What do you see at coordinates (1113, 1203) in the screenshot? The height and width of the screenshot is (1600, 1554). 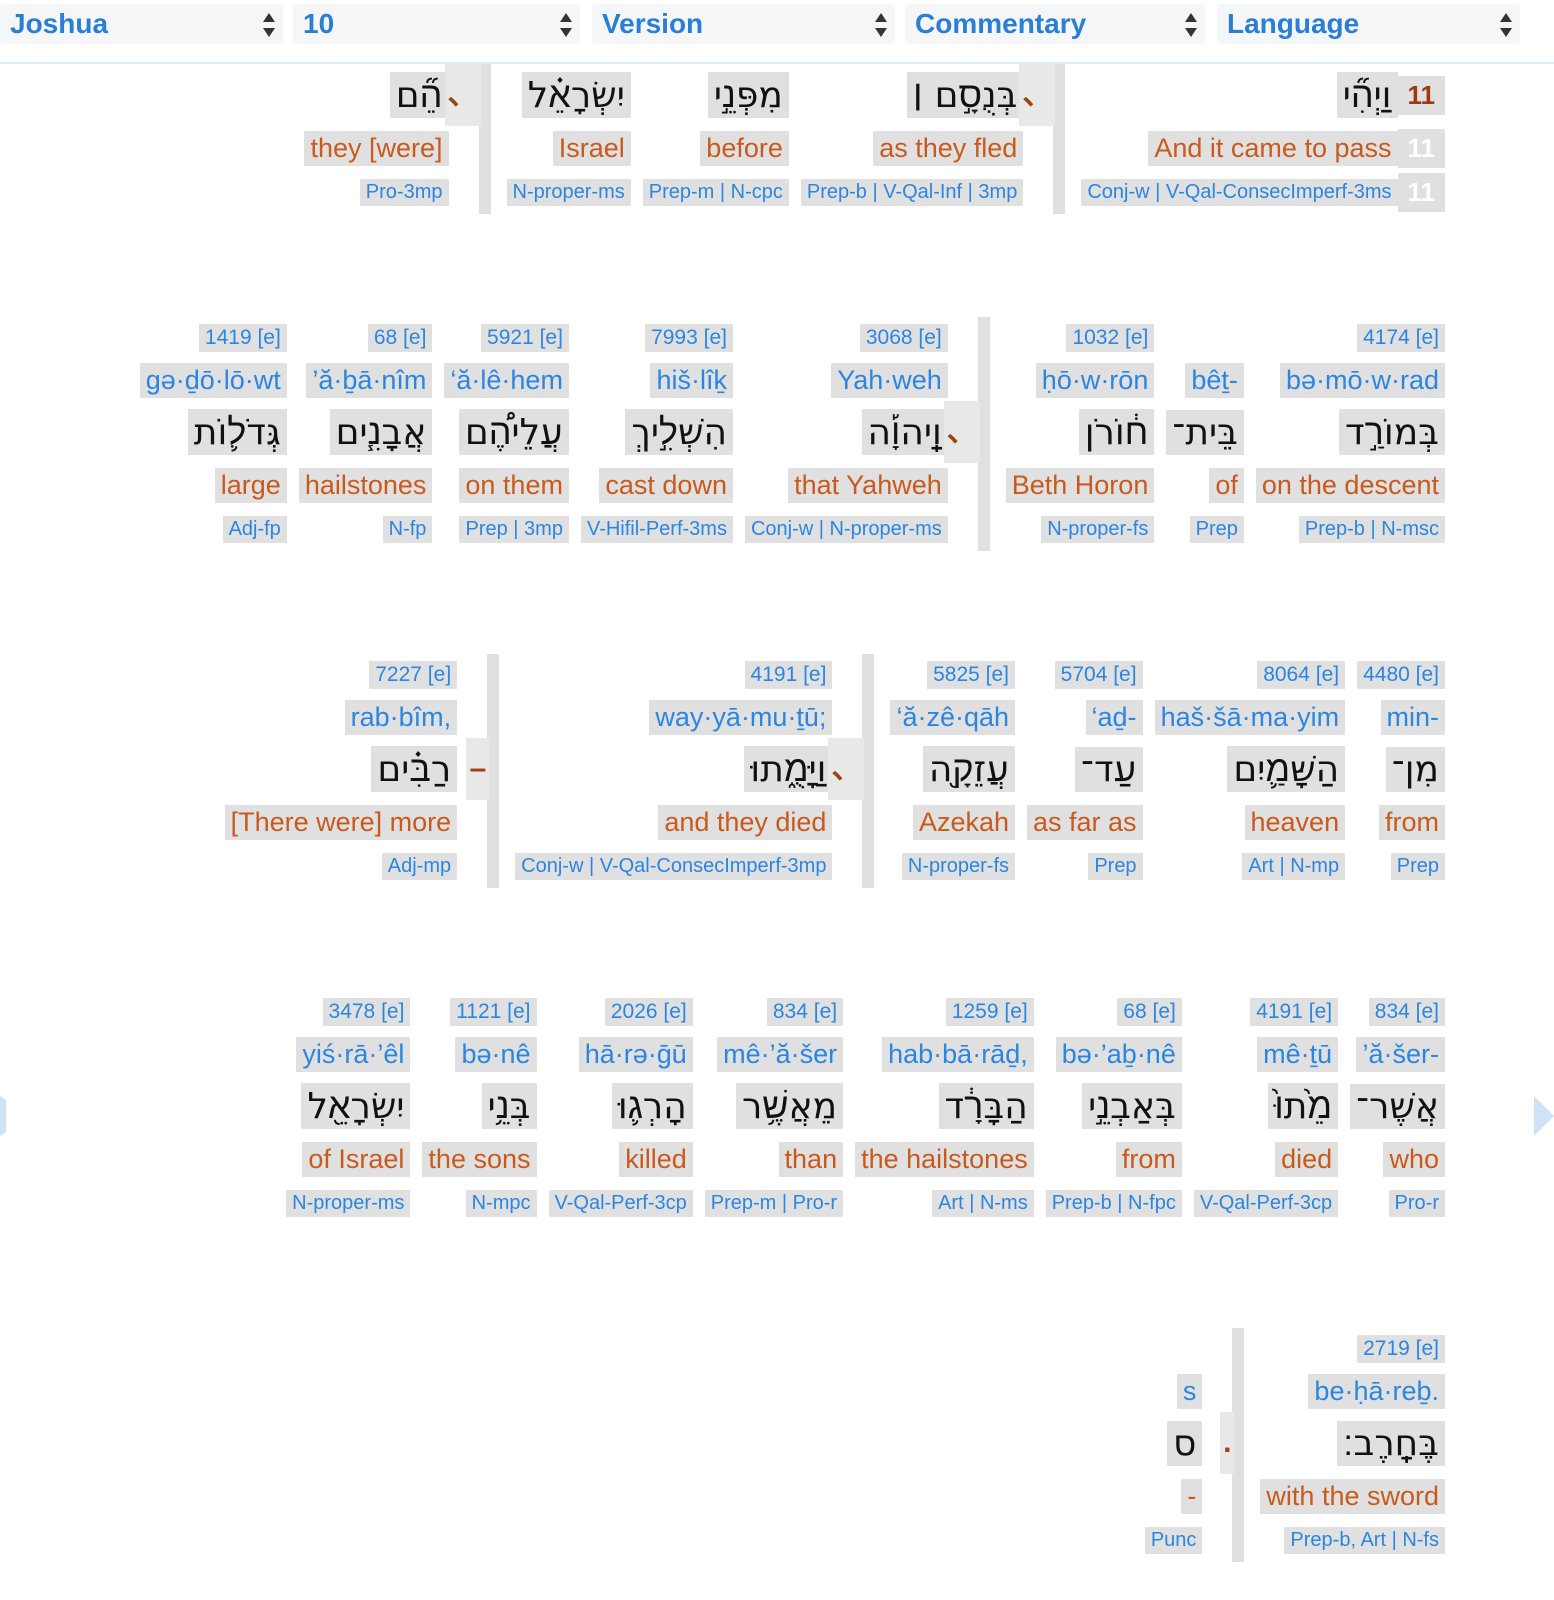 I see `morph: Prep-b | N-fpc` at bounding box center [1113, 1203].